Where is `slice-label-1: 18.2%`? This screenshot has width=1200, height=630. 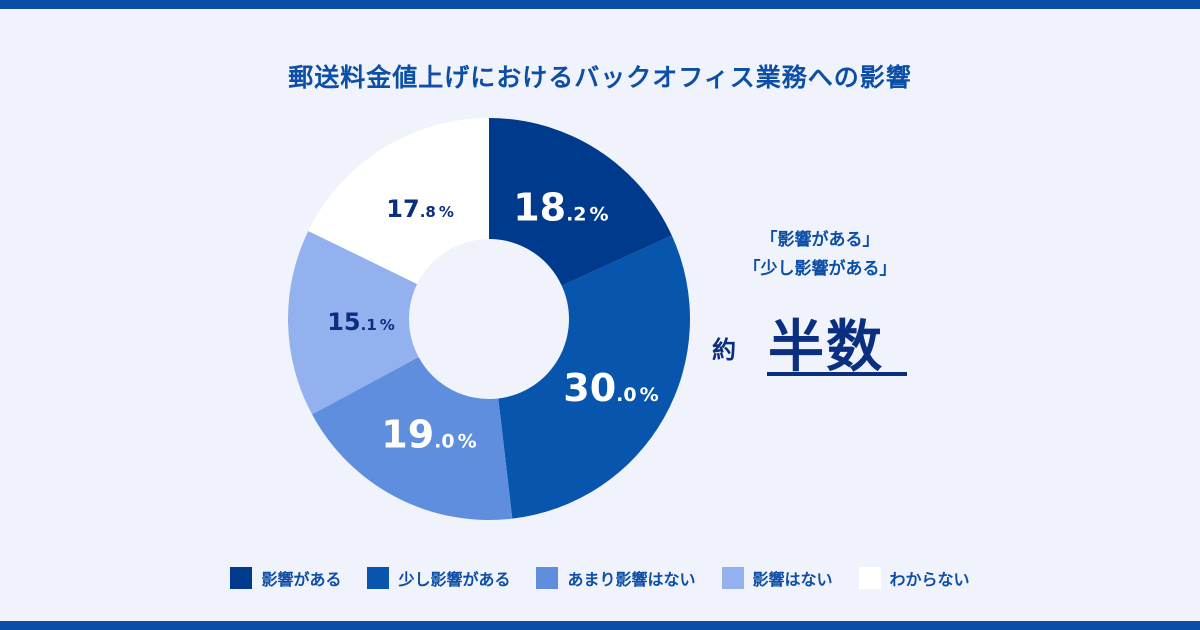
slice-label-1: 18.2% is located at coordinates (560, 207).